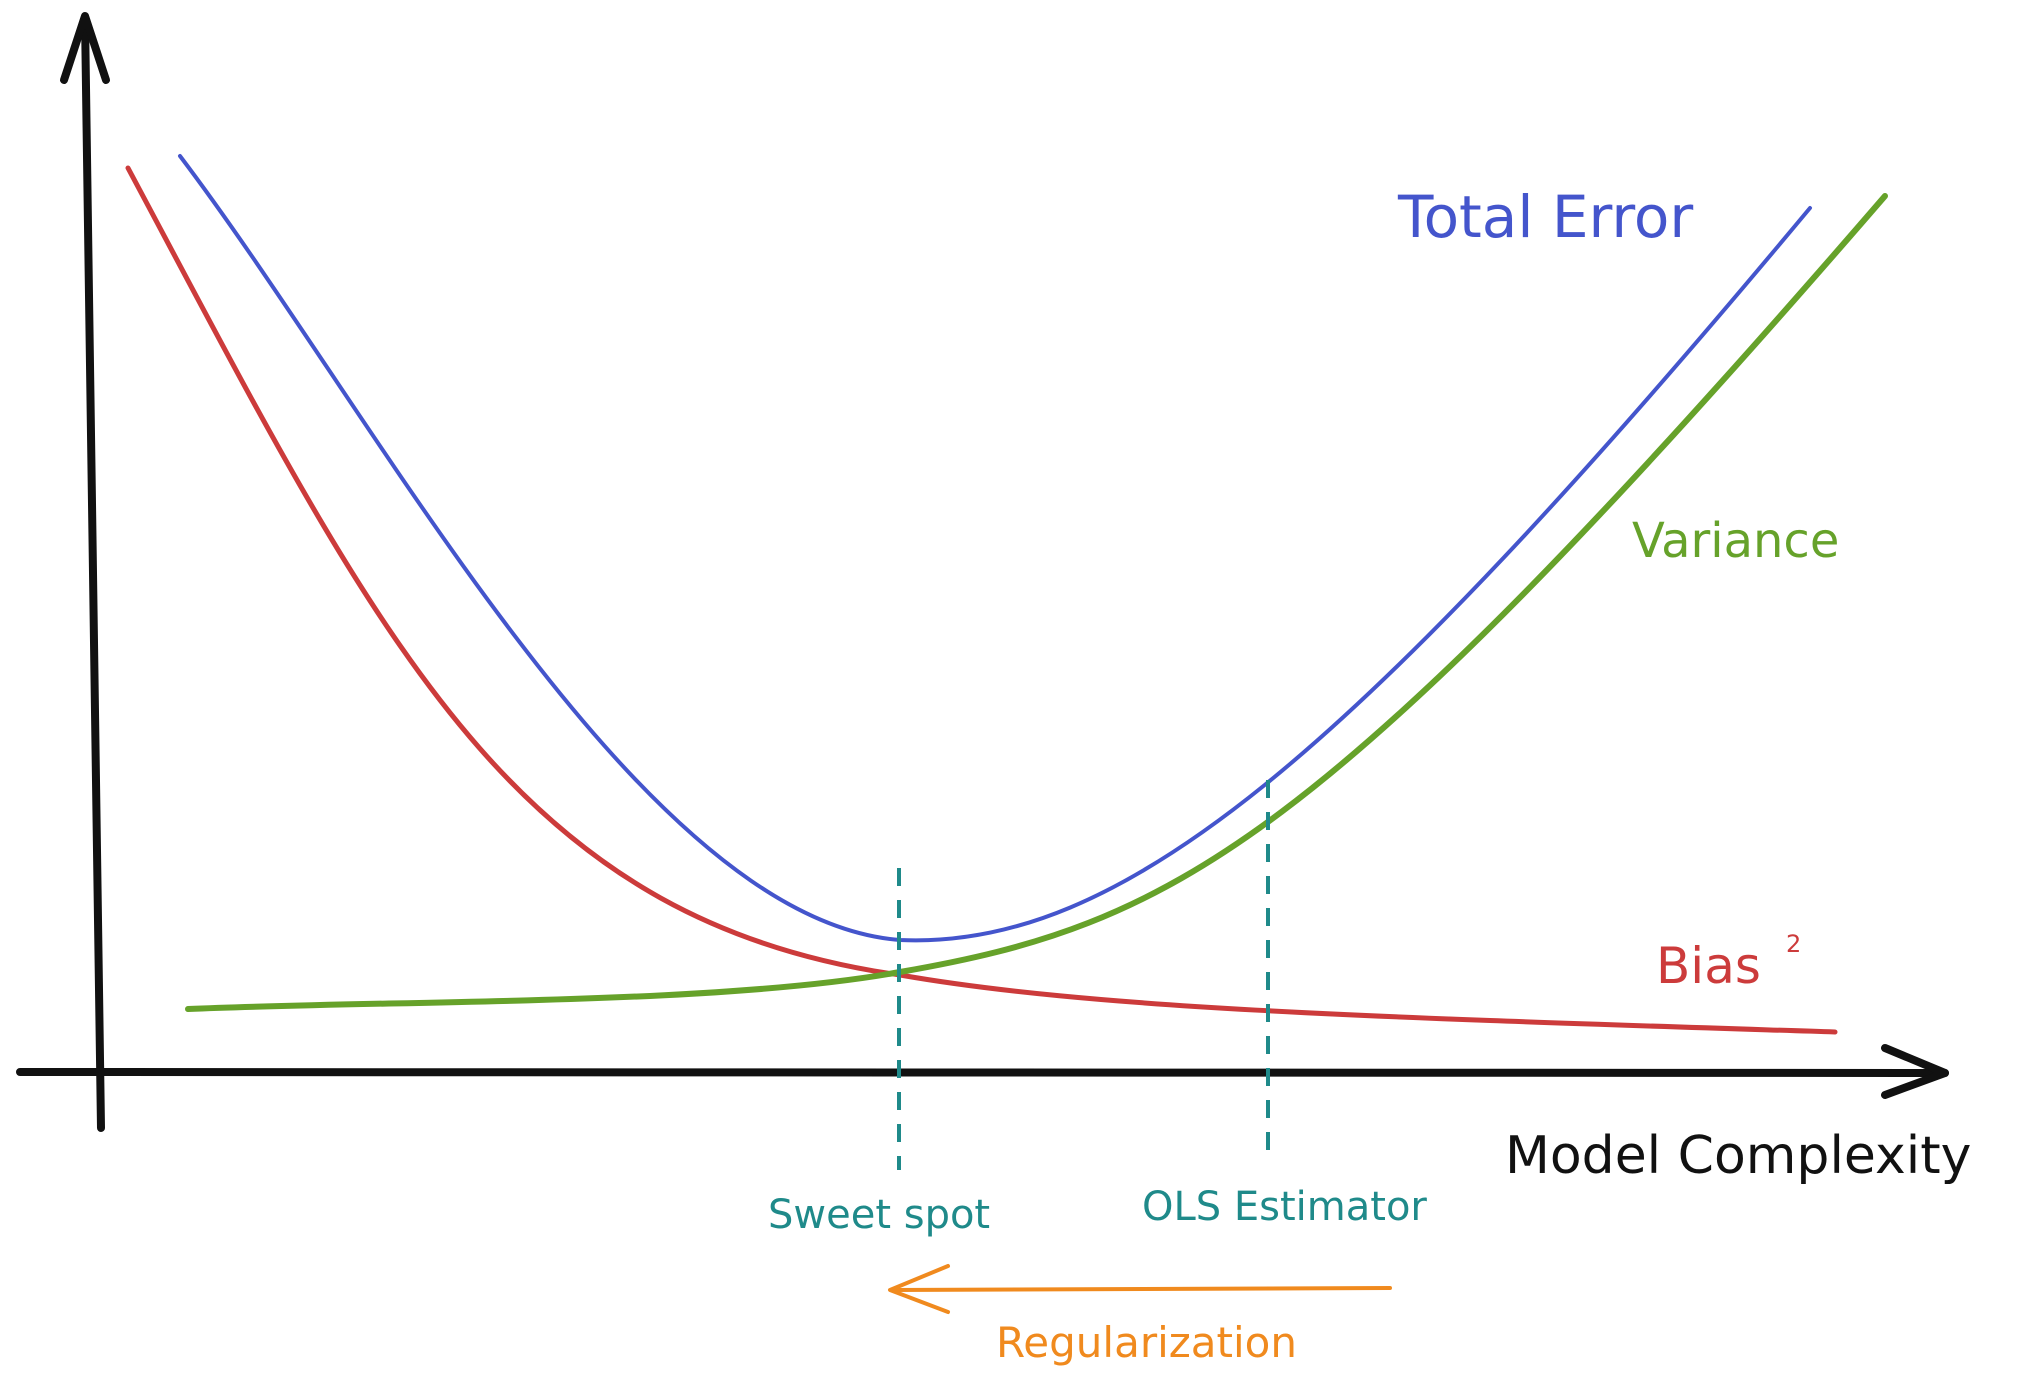 The width and height of the screenshot is (2020, 1391). What do you see at coordinates (85, 48) in the screenshot?
I see `y-axis-arrowhead` at bounding box center [85, 48].